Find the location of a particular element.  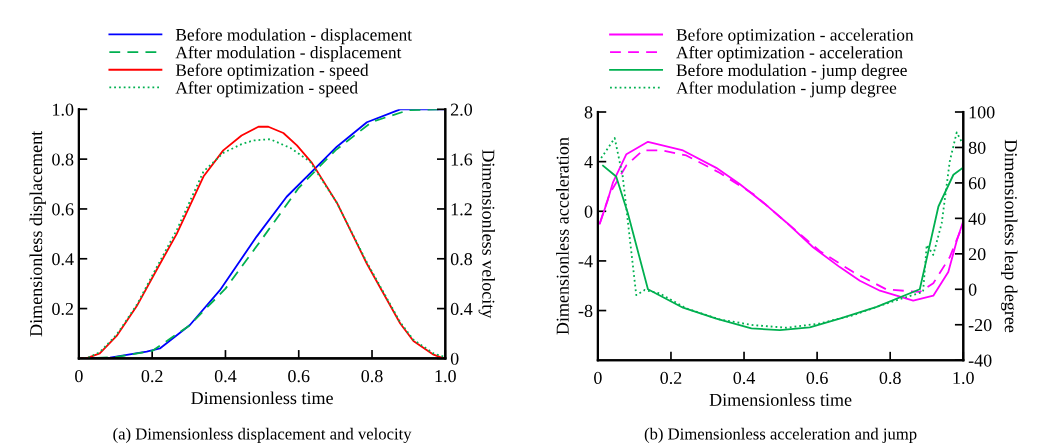

y2-tick-label: 1.2 is located at coordinates (461, 209).